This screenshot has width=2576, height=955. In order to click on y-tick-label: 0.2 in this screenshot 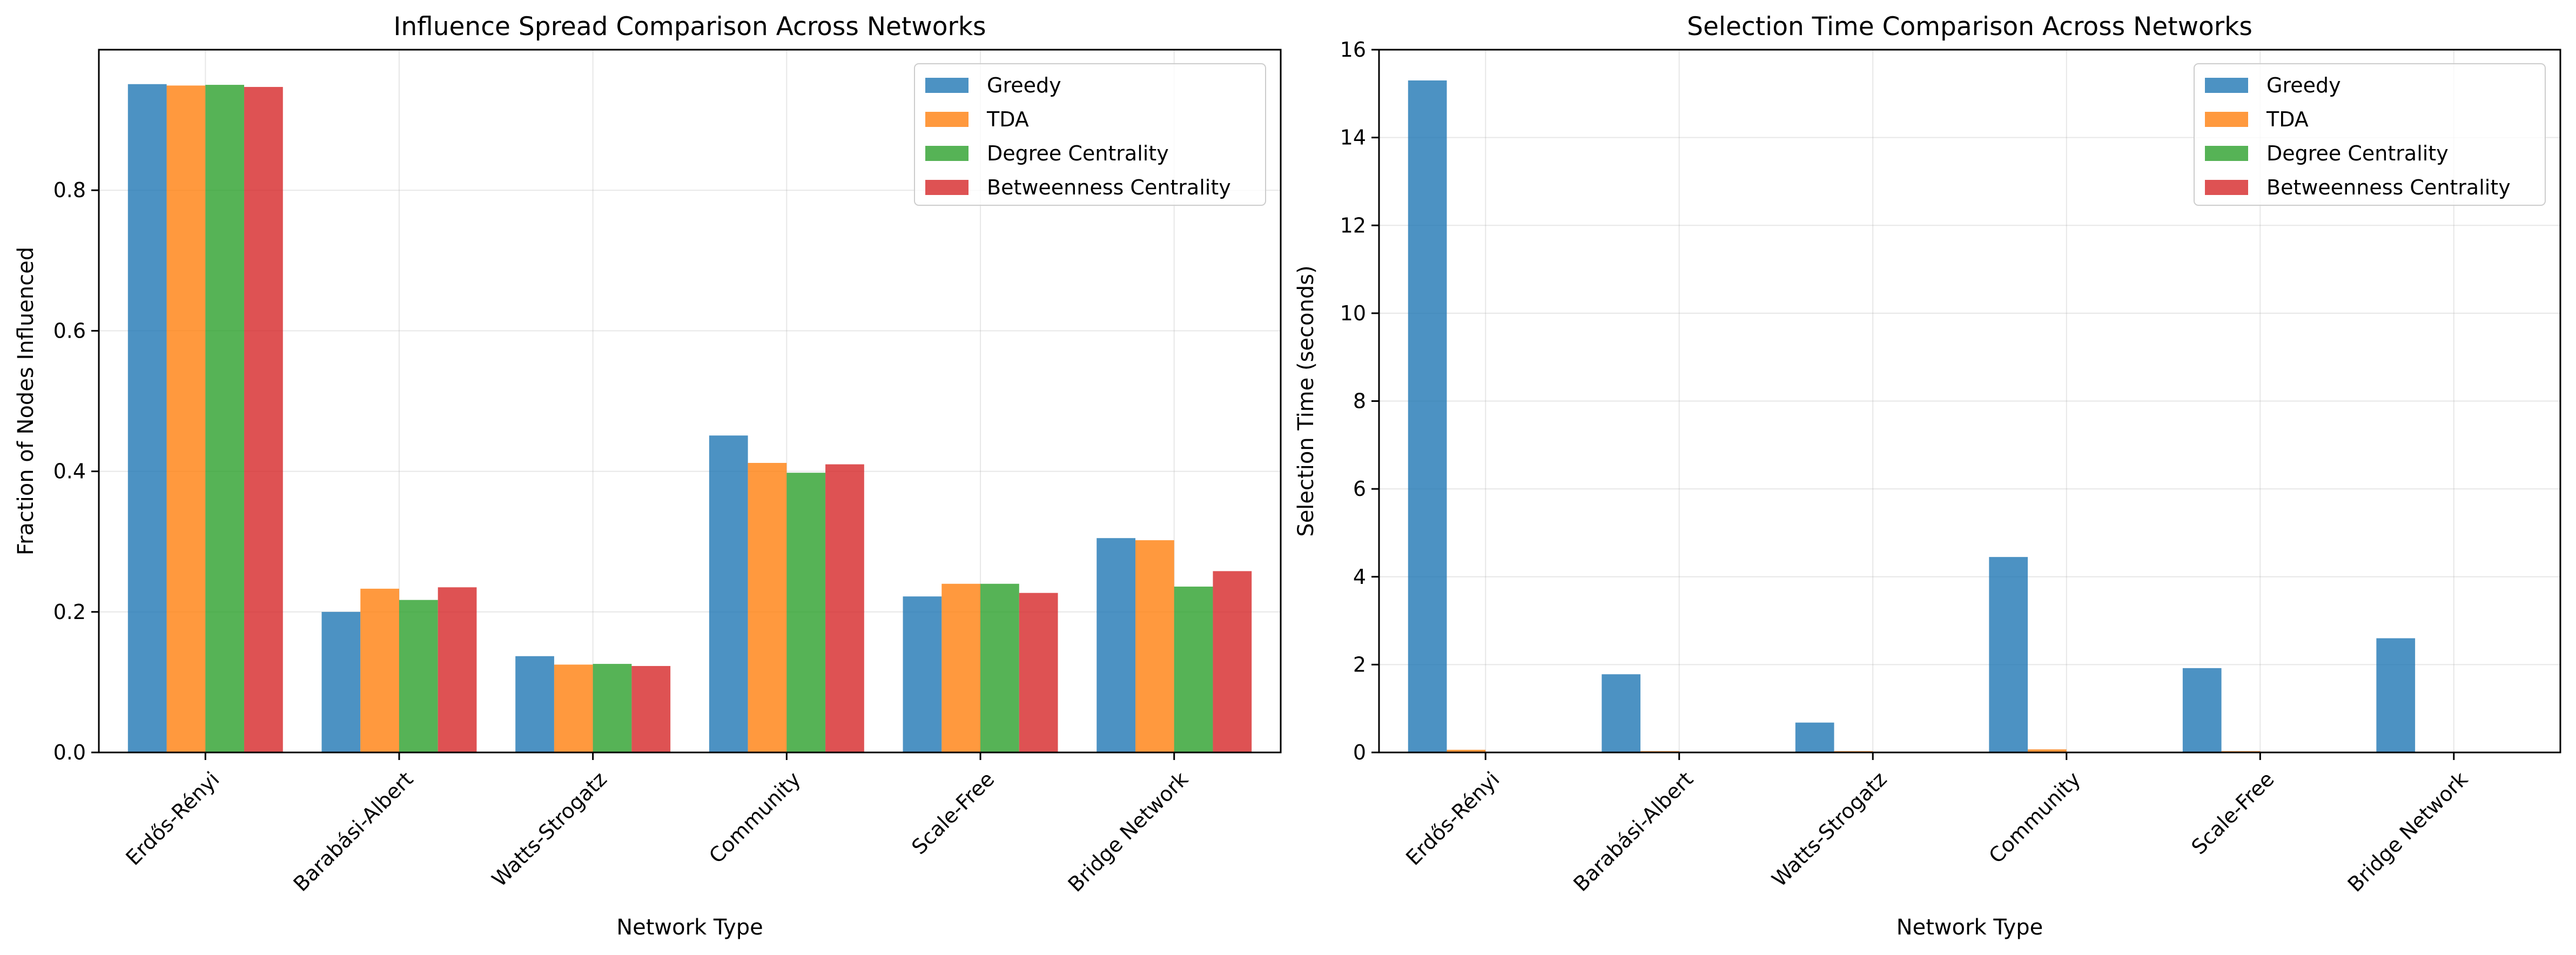, I will do `click(69, 612)`.